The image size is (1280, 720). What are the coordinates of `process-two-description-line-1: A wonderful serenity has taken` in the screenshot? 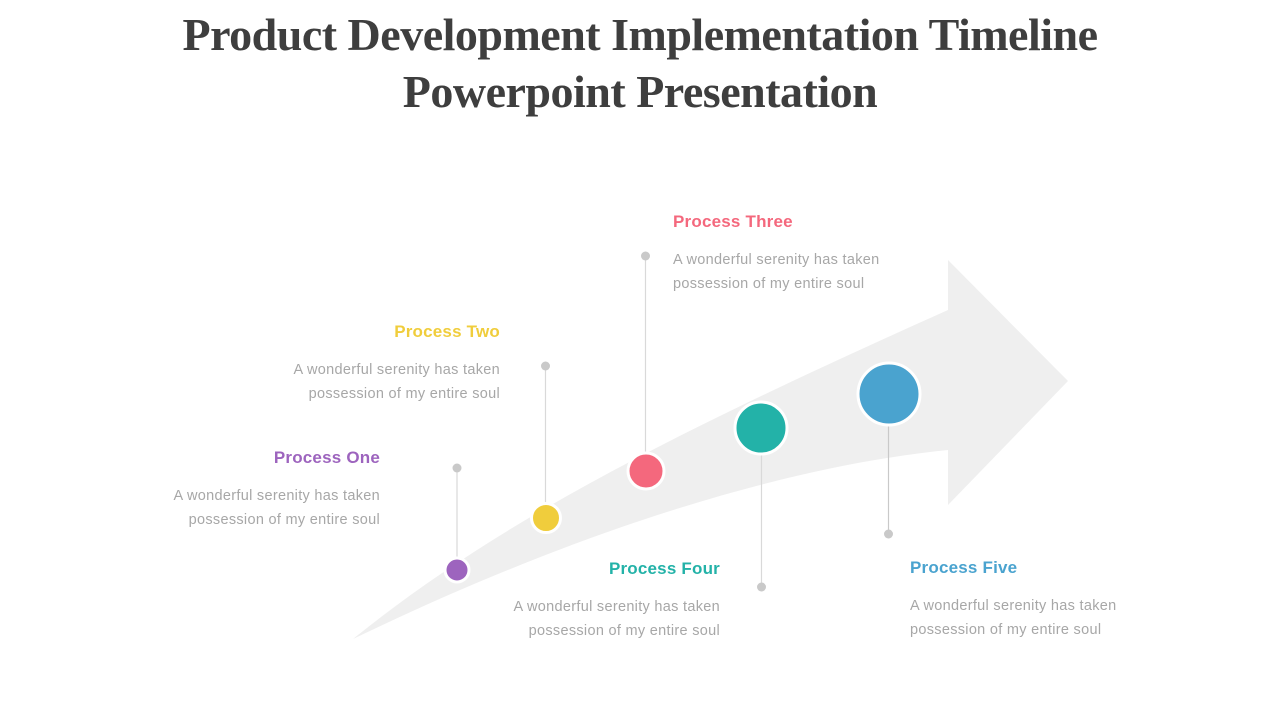 It's located at (396, 370).